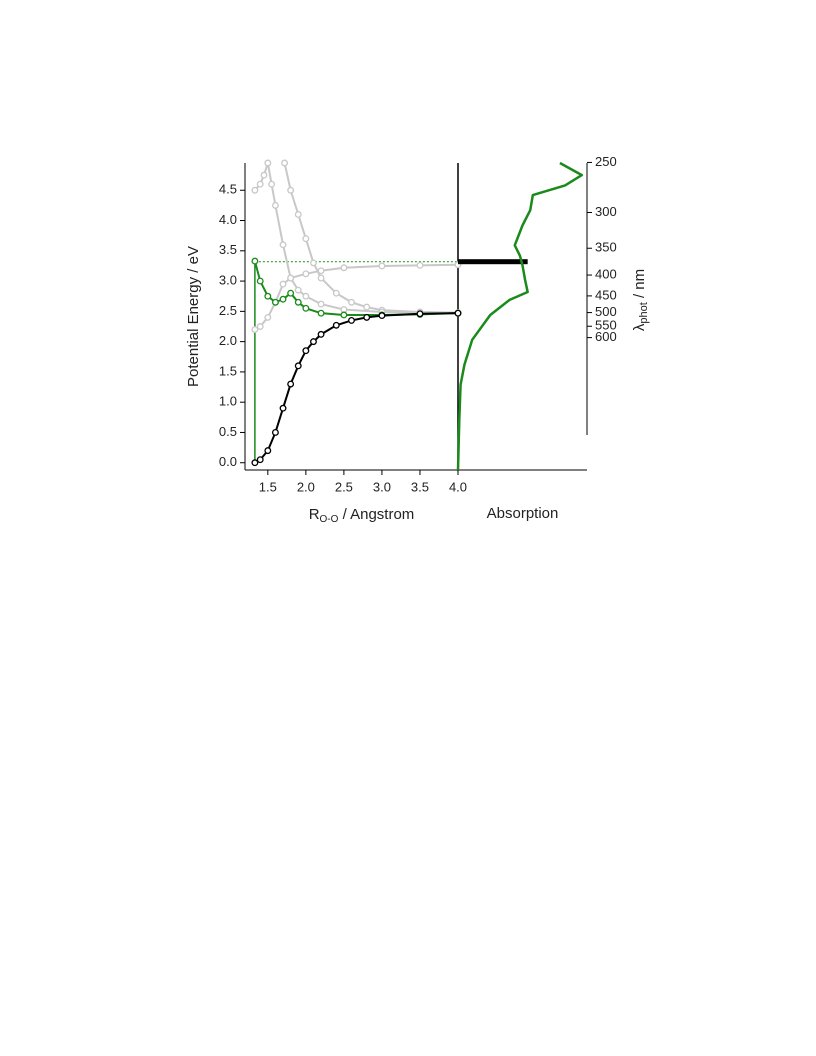 The width and height of the screenshot is (816, 1056). I want to click on y2-tick-label: 550, so click(606, 325).